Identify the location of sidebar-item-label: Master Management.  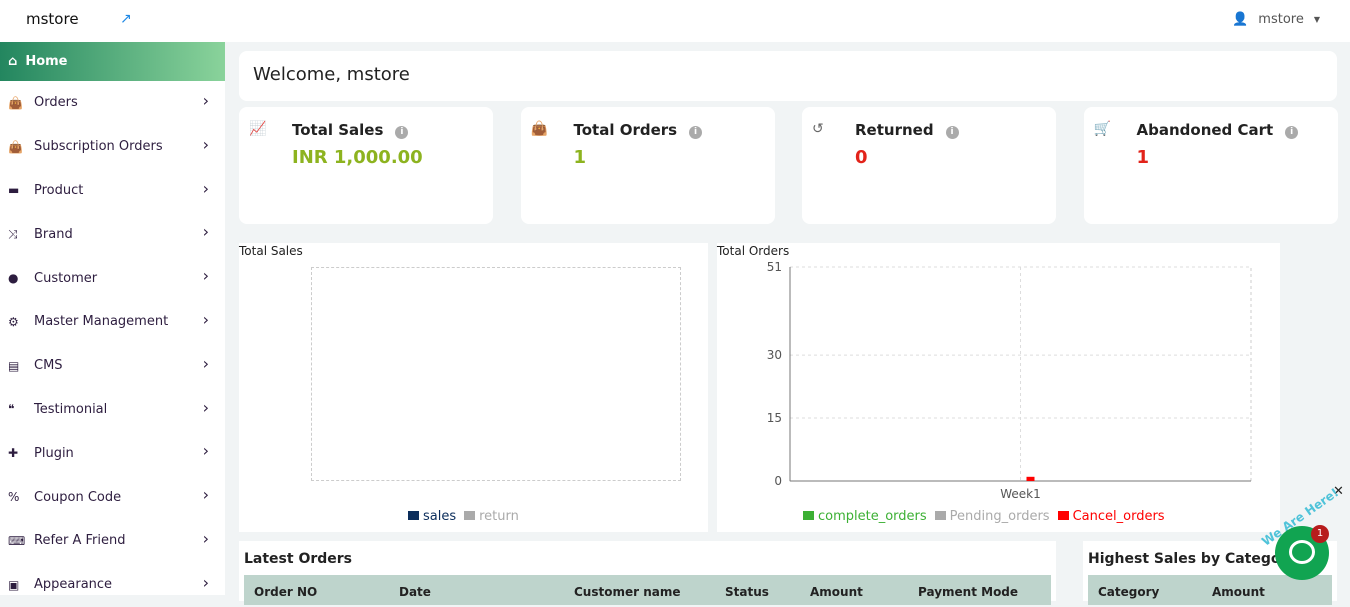
(101, 322).